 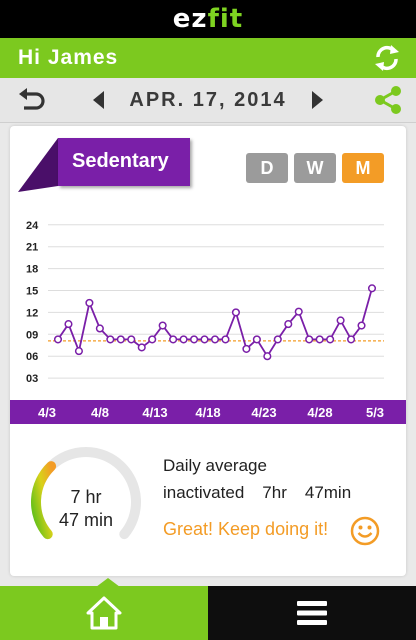 I want to click on y-tick-label: 09, so click(x=32, y=335).